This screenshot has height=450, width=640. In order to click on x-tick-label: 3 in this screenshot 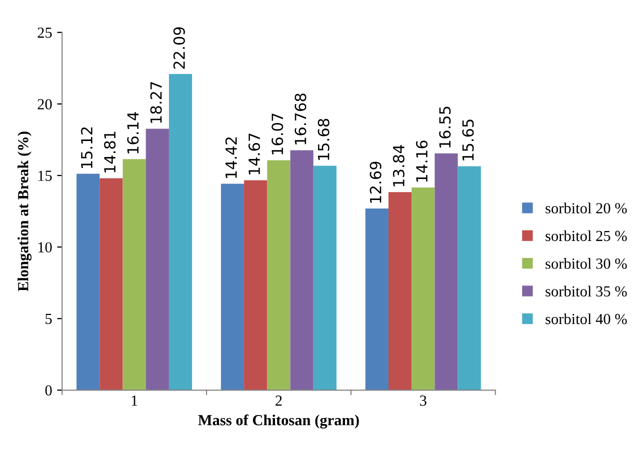, I will do `click(423, 400)`.